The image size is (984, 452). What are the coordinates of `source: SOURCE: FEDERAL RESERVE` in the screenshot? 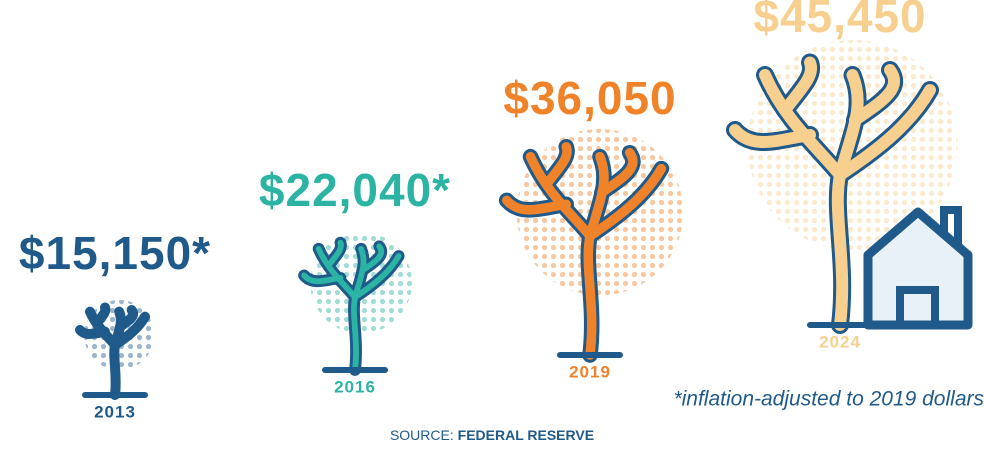 It's located at (492, 435).